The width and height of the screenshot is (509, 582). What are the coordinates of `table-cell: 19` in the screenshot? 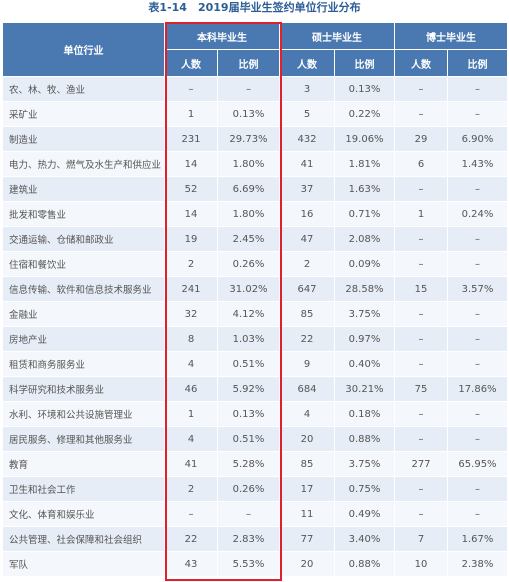 It's located at (191, 239).